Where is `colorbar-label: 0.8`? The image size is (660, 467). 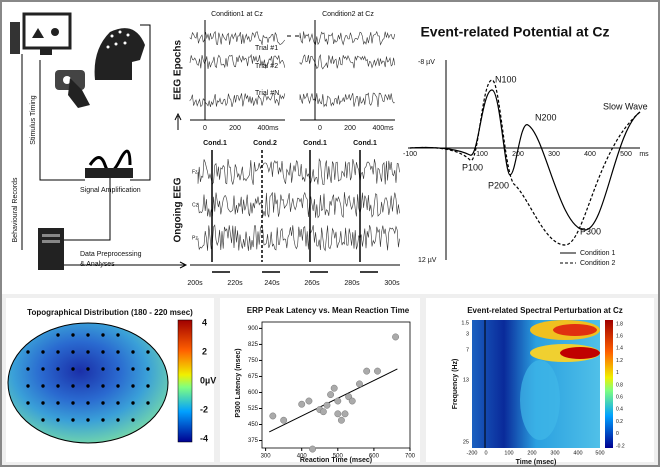 colorbar-label: 0.8 is located at coordinates (619, 385).